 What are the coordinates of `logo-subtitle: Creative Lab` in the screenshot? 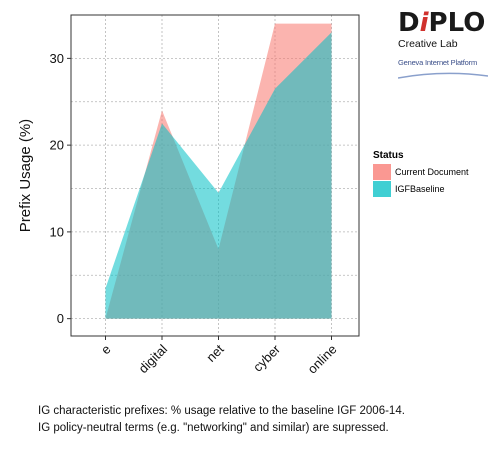 It's located at (428, 44).